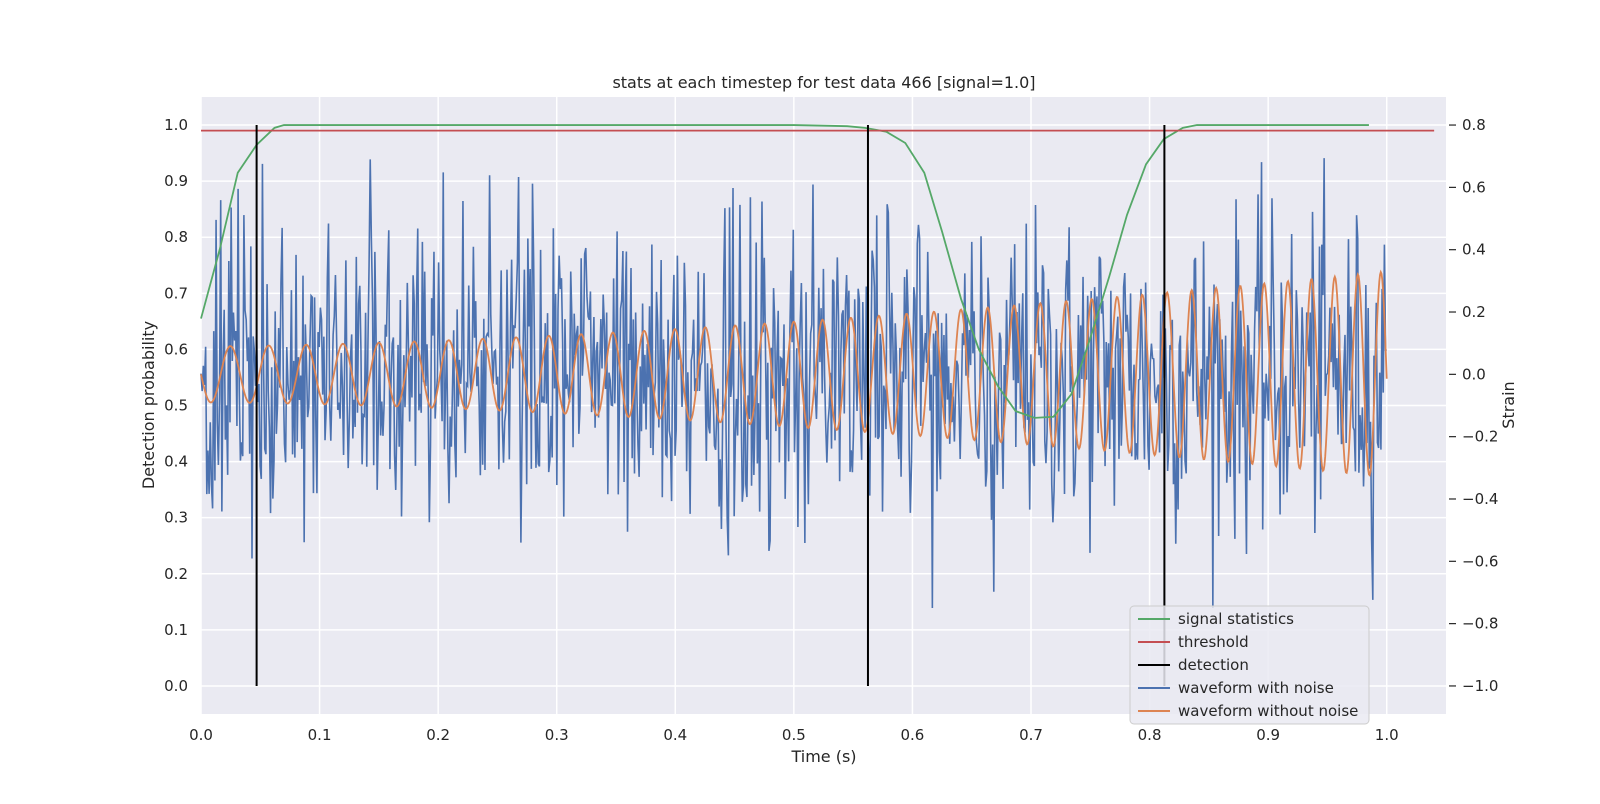 The height and width of the screenshot is (804, 1600). What do you see at coordinates (1474, 374) in the screenshot?
I see `y-right-tick-label: 0.0` at bounding box center [1474, 374].